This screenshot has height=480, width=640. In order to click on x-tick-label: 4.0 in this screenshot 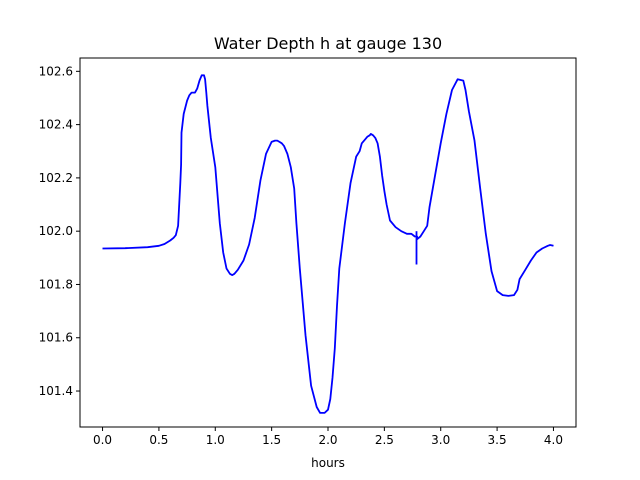, I will do `click(553, 440)`.